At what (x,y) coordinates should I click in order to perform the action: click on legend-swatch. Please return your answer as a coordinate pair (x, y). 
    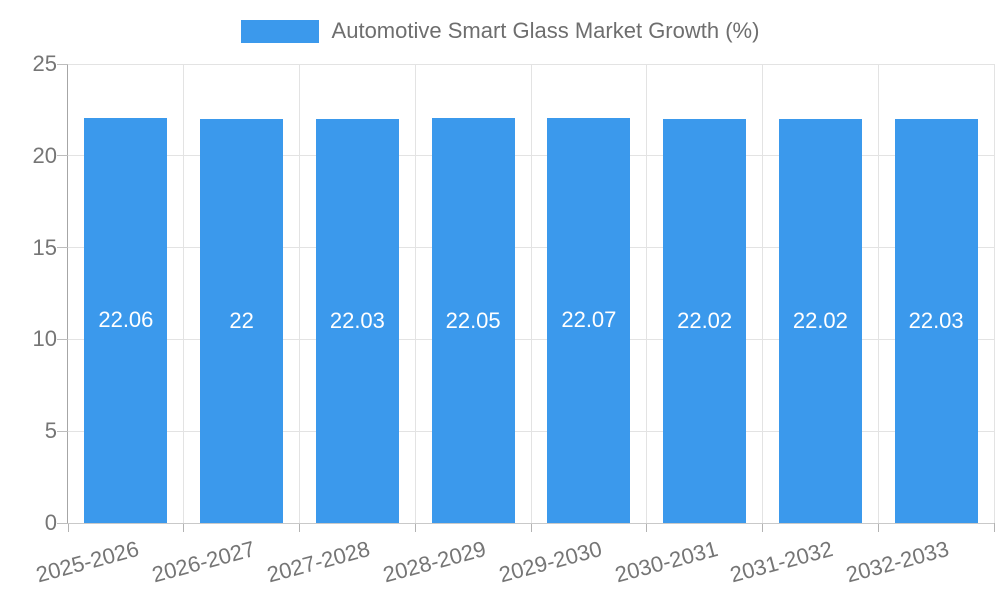
    Looking at the image, I should click on (279, 31).